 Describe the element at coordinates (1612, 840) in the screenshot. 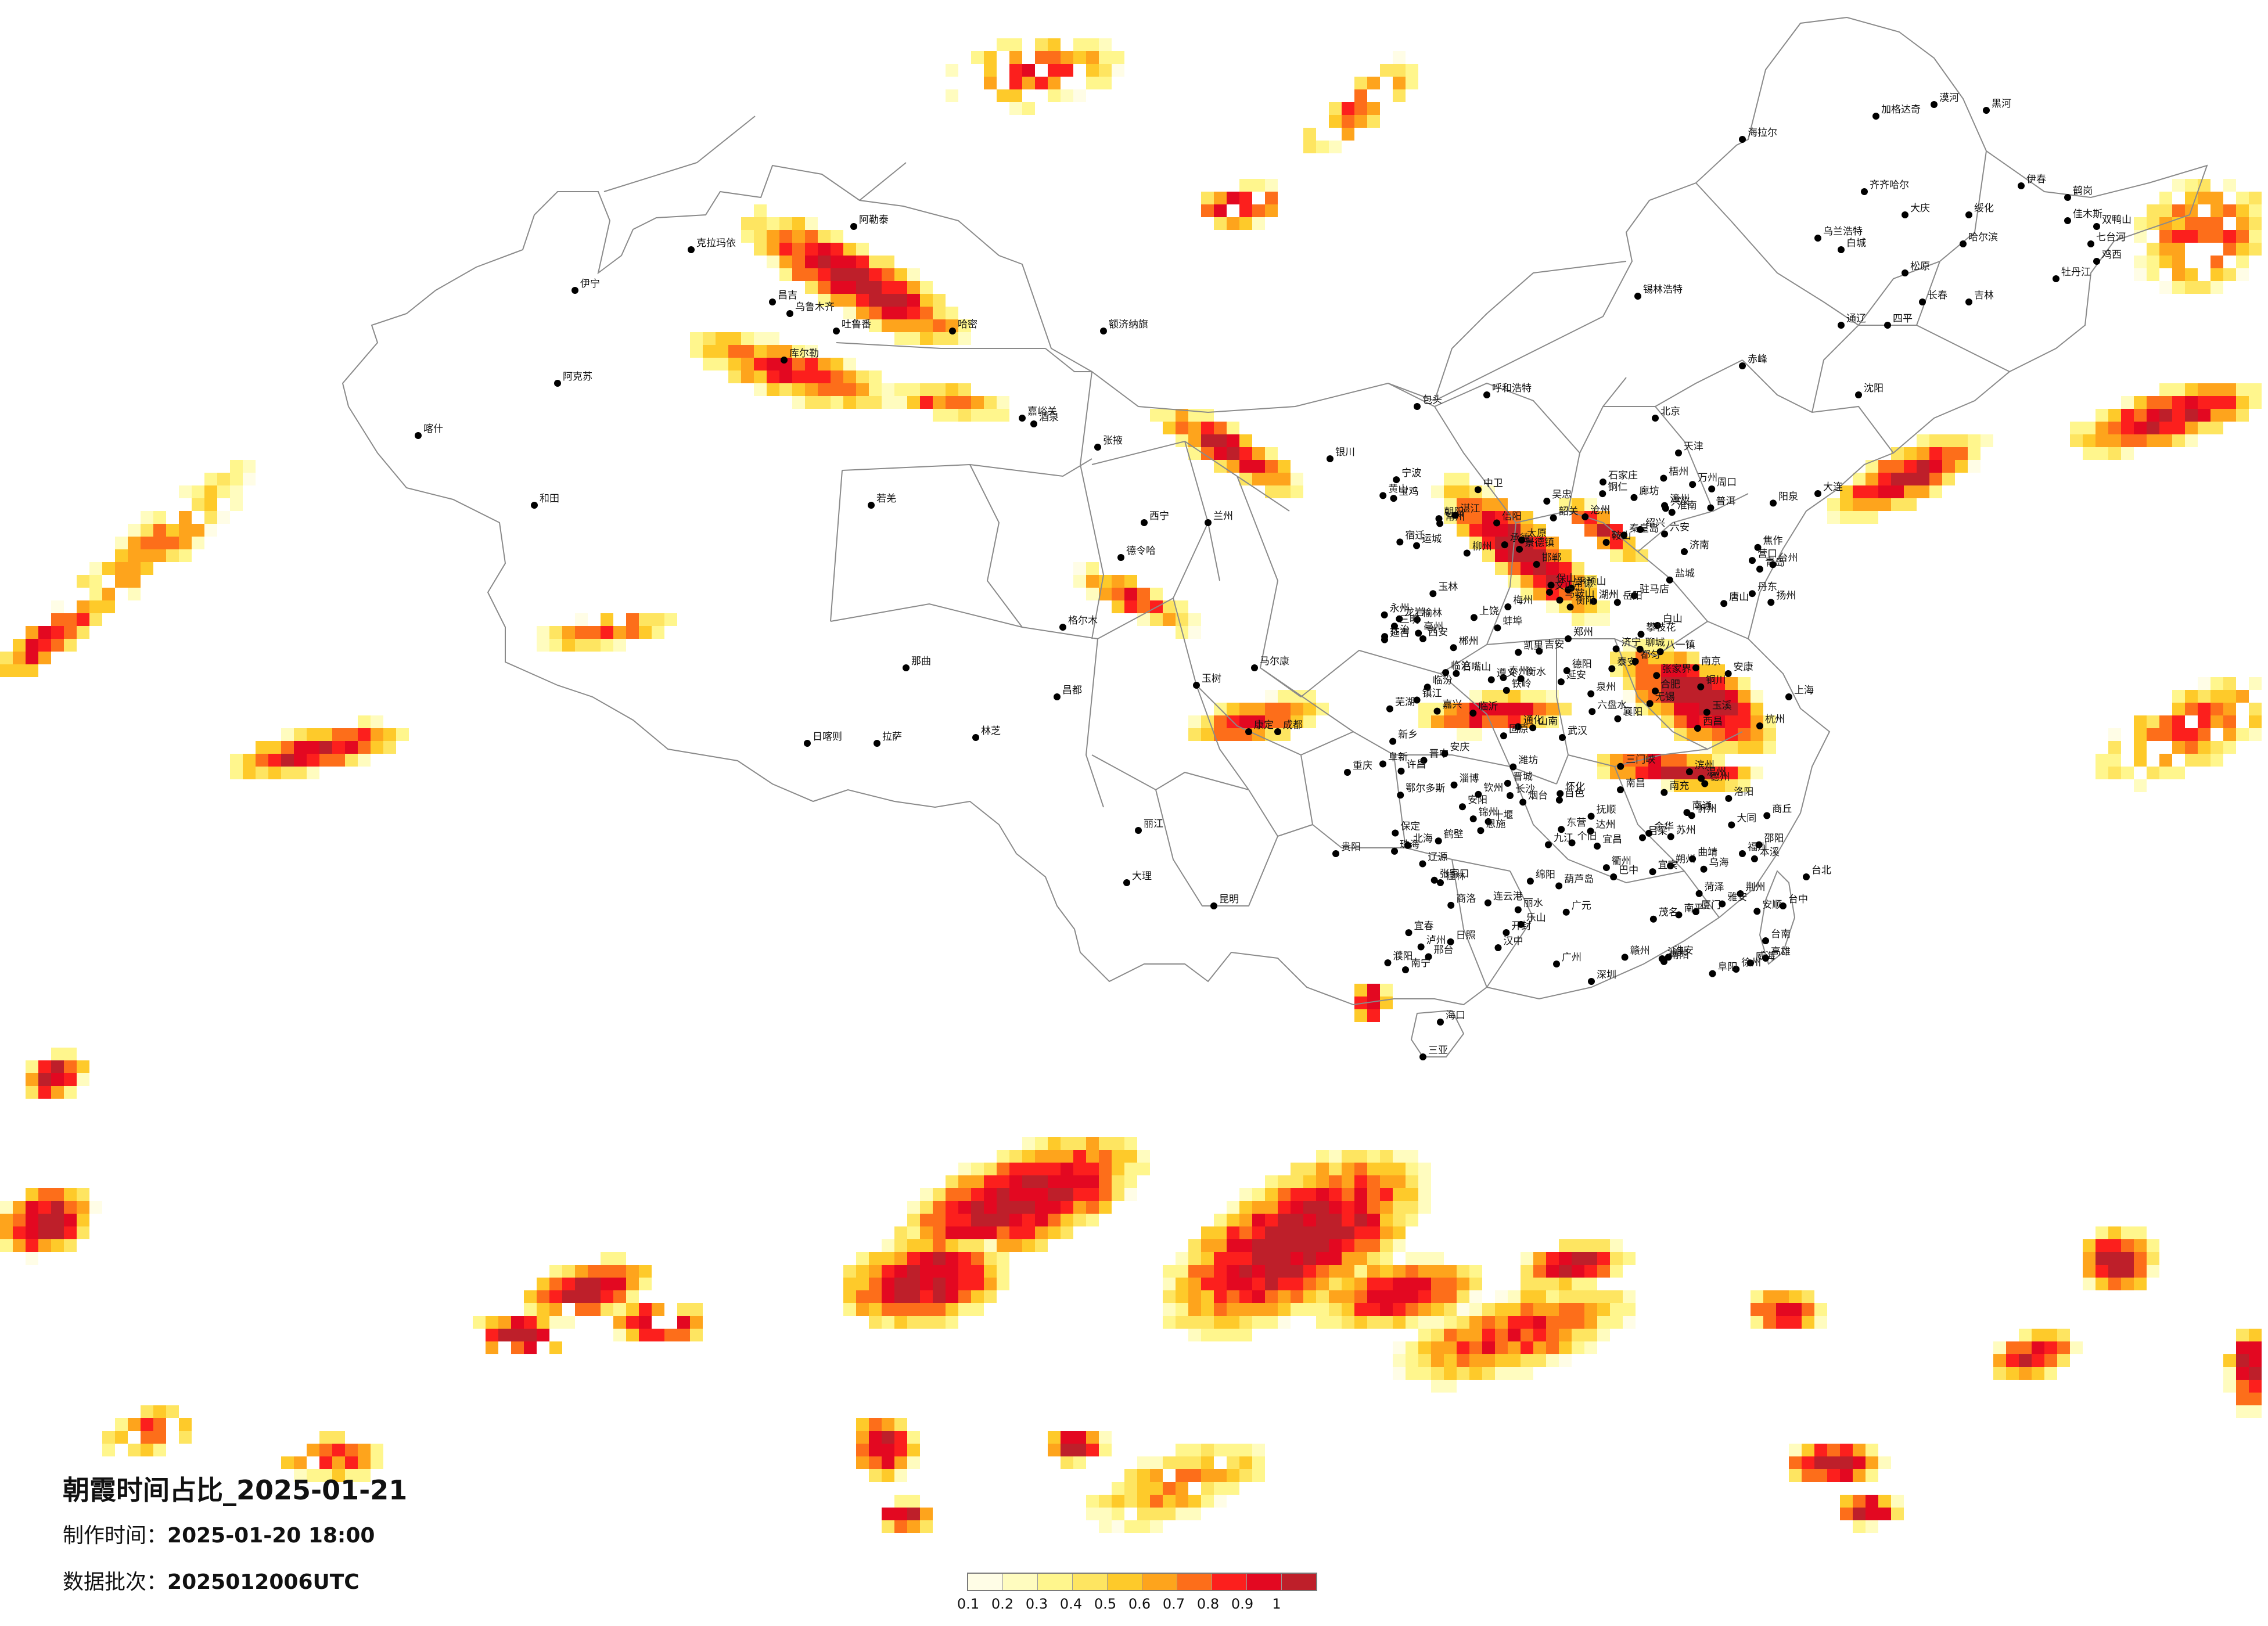

I see `city-label: 宜昌` at that location.